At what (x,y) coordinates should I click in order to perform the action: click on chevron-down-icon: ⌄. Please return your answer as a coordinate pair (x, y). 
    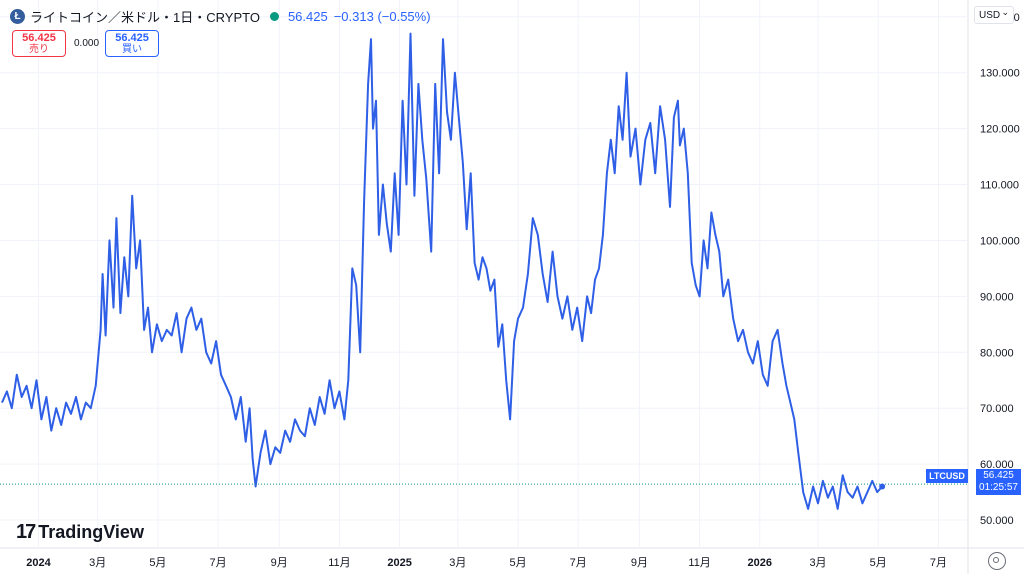
    Looking at the image, I should click on (1005, 12).